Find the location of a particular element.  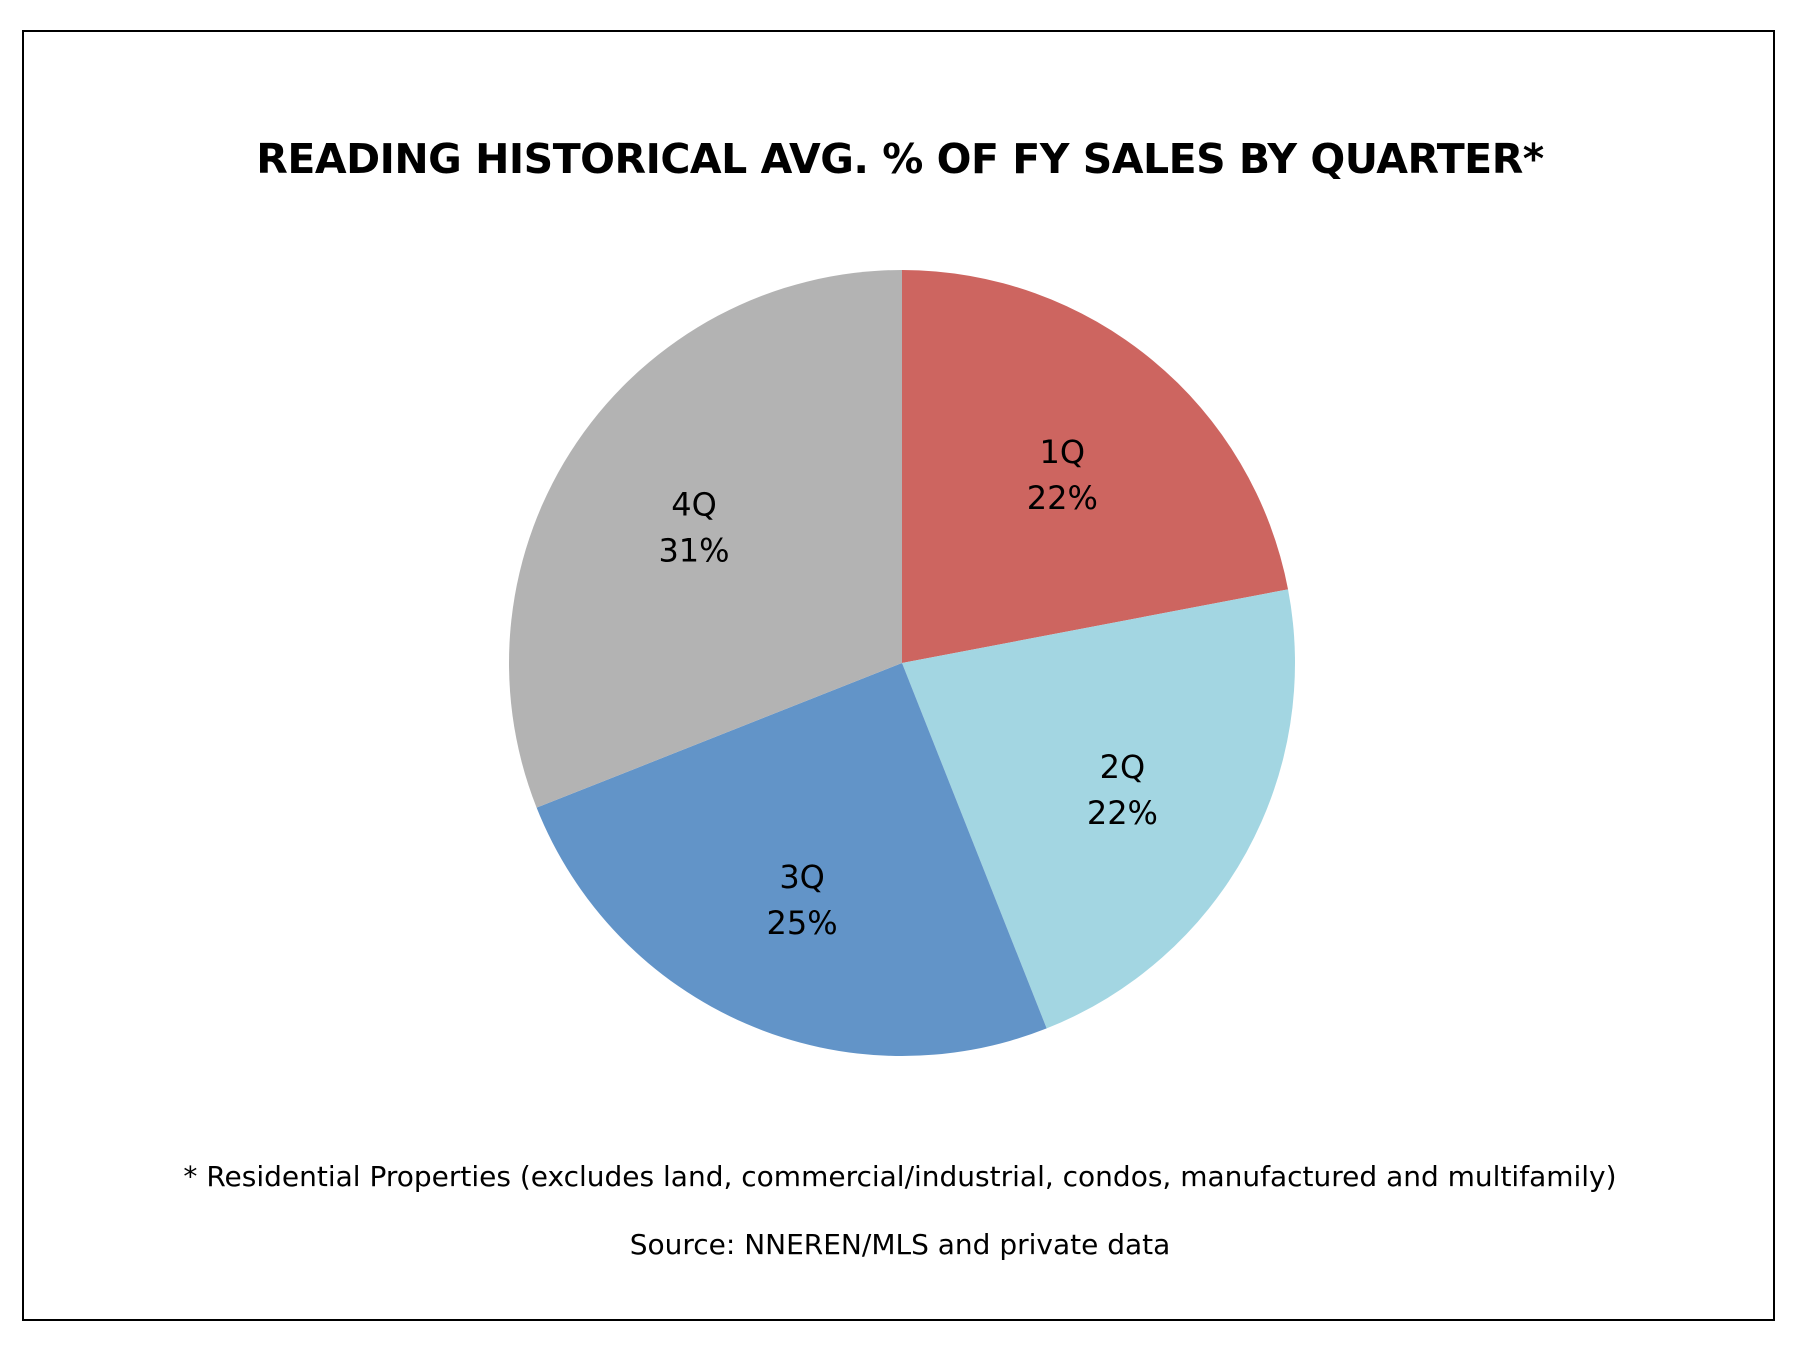

chart-source: Source: NNEREN/MLS and private data is located at coordinates (900, 1244).